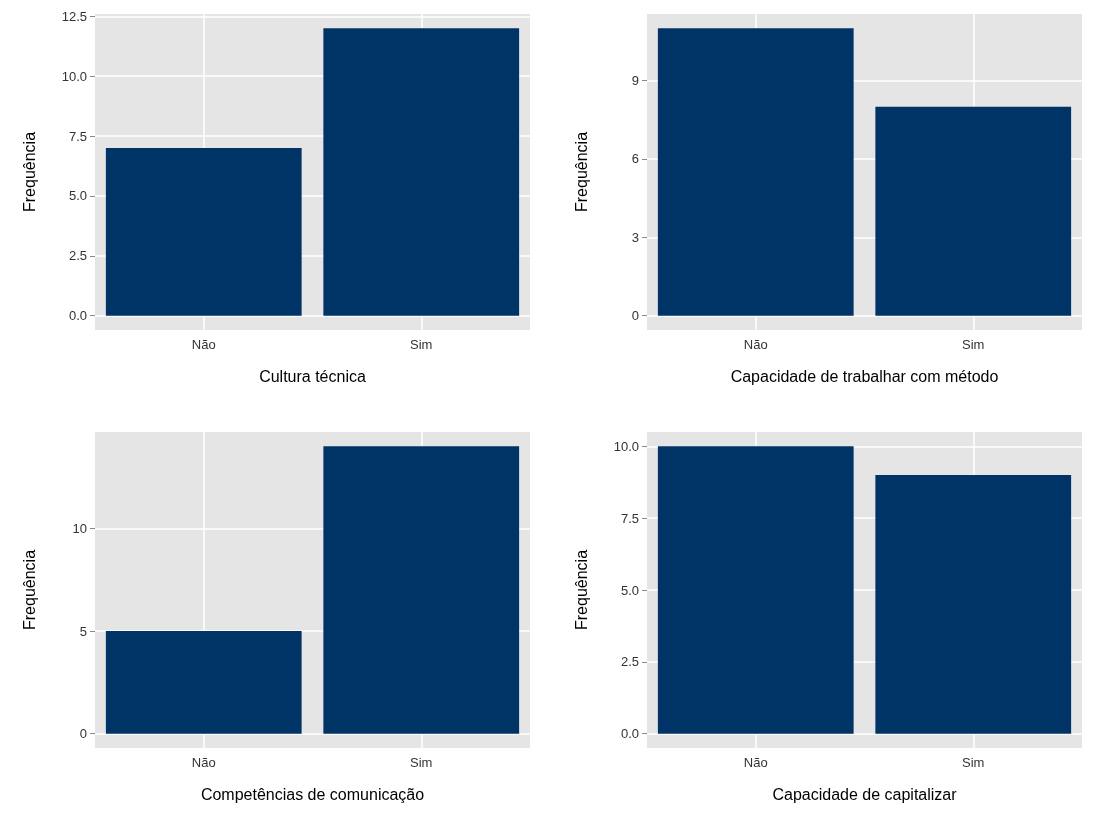 Image resolution: width=1104 pixels, height=836 pixels. Describe the element at coordinates (312, 794) in the screenshot. I see `x-axis-title: Competências de comunicação` at that location.